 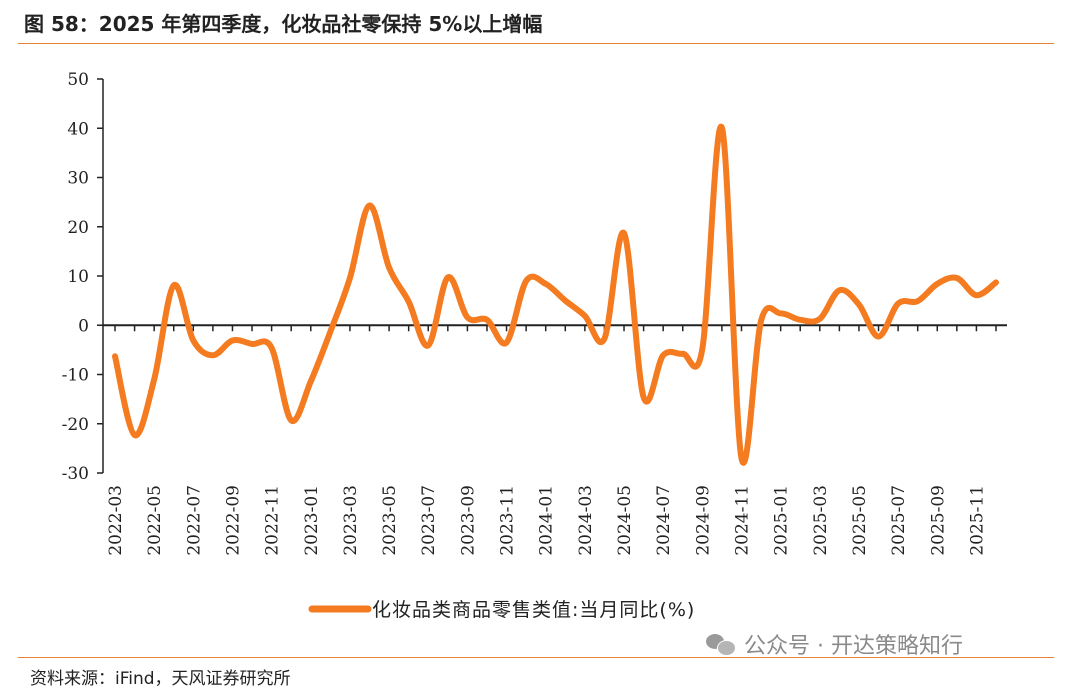 What do you see at coordinates (547, 520) in the screenshot?
I see `x-tick-label: 2024-01` at bounding box center [547, 520].